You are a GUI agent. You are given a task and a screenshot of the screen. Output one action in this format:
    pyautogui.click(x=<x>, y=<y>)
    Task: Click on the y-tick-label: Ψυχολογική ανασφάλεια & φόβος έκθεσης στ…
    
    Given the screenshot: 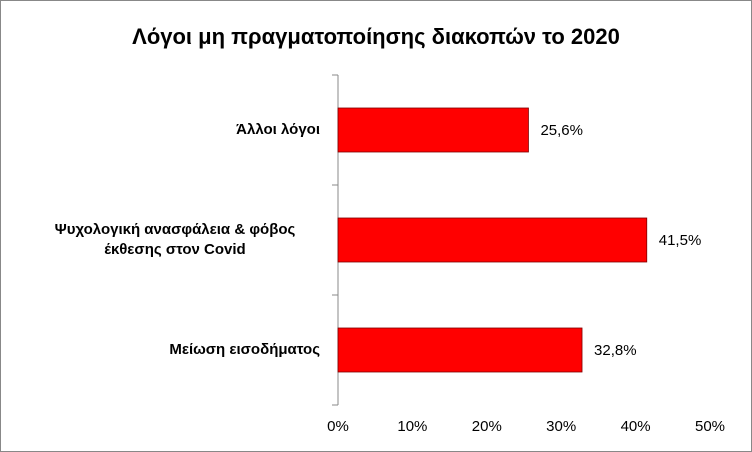 What is the action you would take?
    pyautogui.click(x=175, y=239)
    